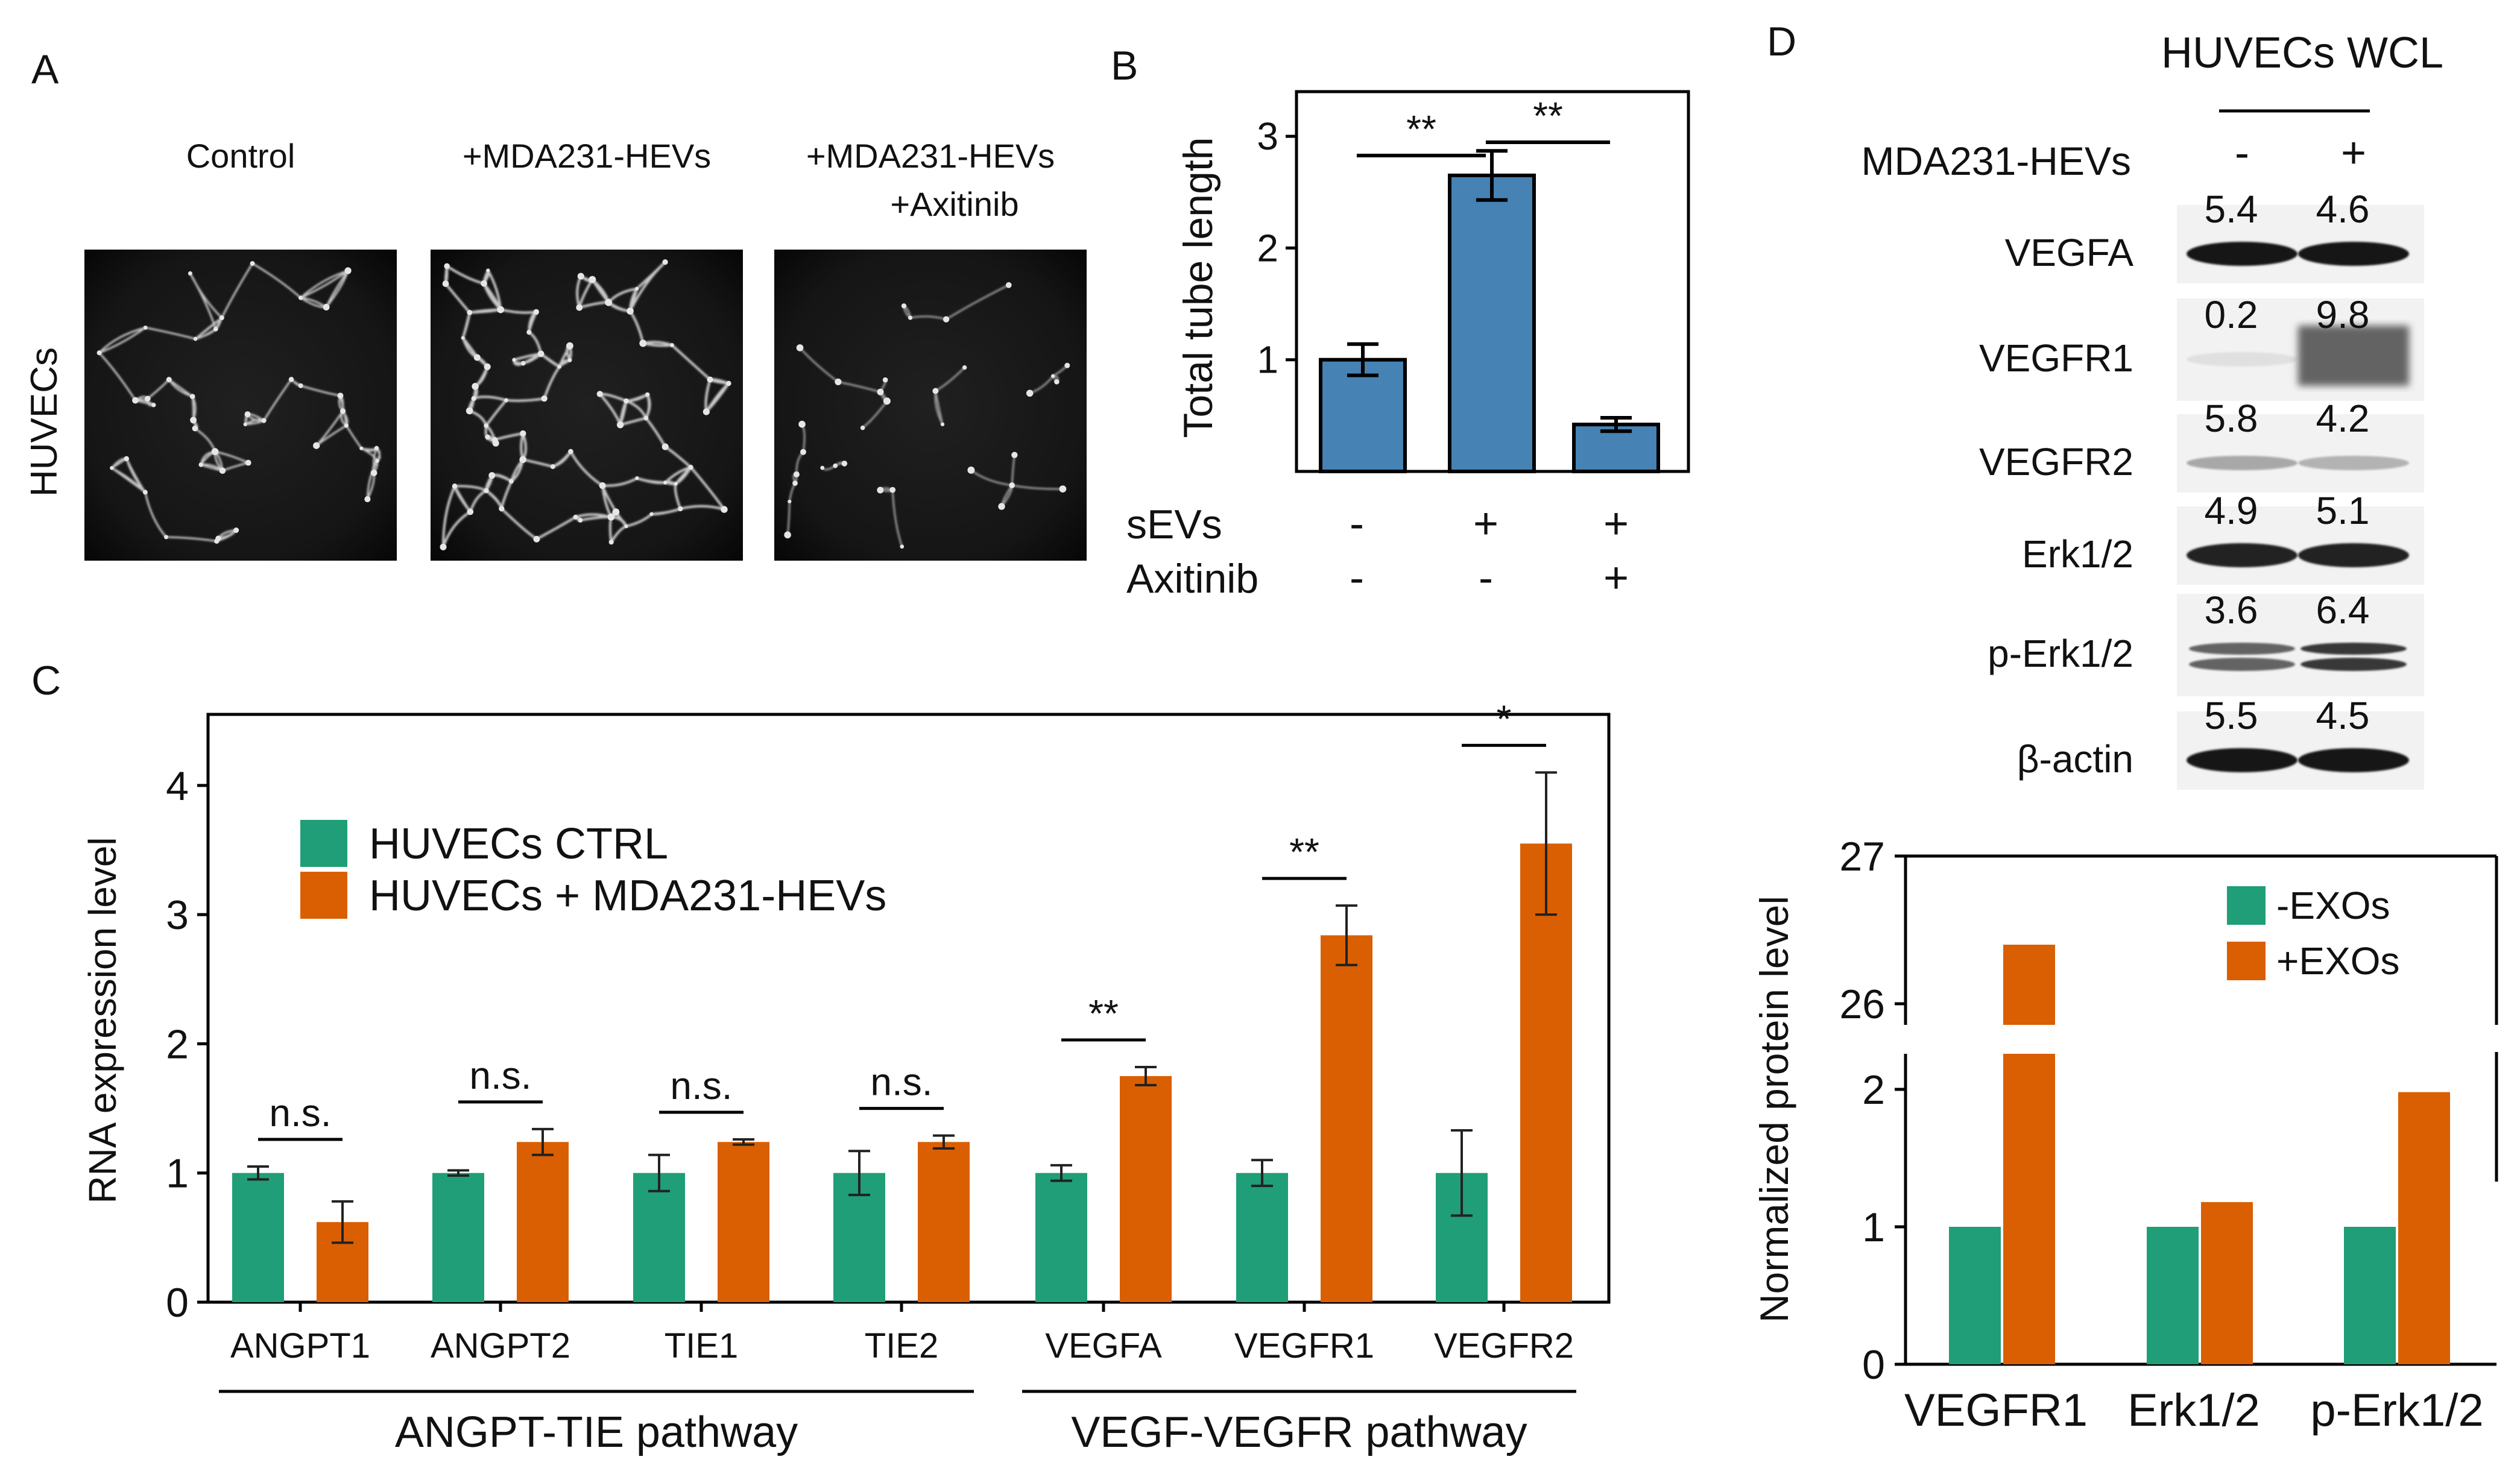 This screenshot has width=2520, height=1477. What do you see at coordinates (177, 1174) in the screenshot?
I see `y-tick-label: 1` at bounding box center [177, 1174].